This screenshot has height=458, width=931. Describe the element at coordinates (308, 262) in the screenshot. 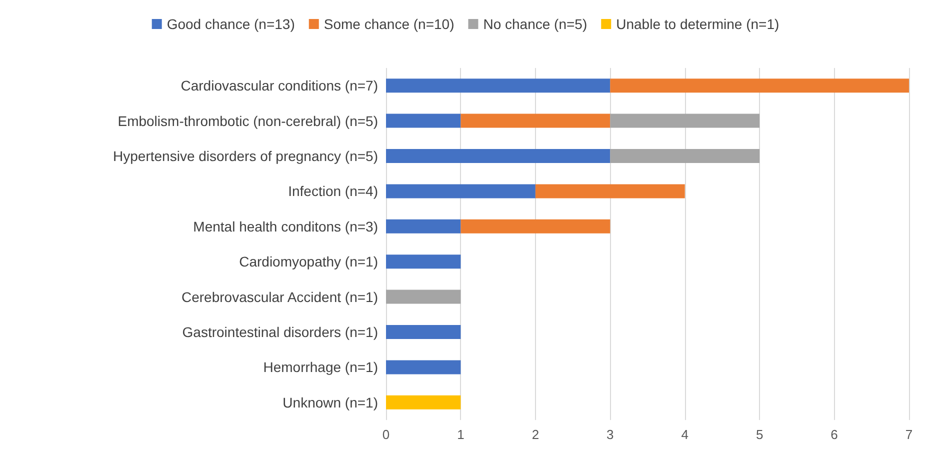

I see `y-tick-label: Cardiomyopathy (n=1)` at that location.